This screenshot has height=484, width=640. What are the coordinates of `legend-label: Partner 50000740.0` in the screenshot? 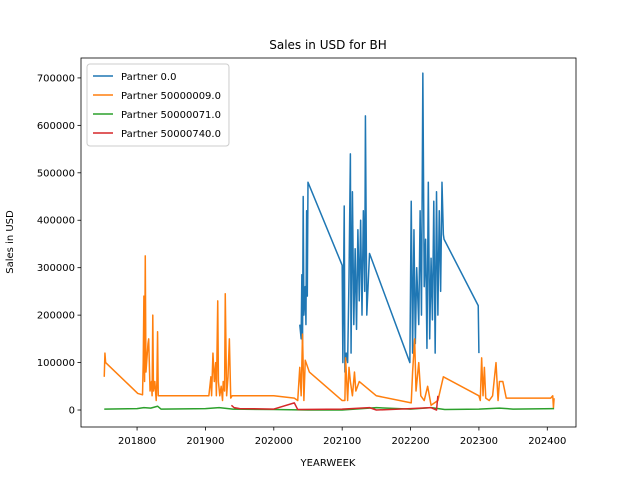 It's located at (171, 134).